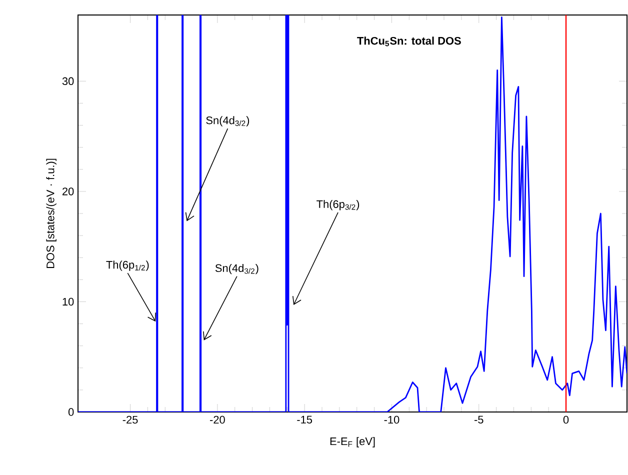 Image resolution: width=628 pixels, height=475 pixels. Describe the element at coordinates (127, 265) in the screenshot. I see `annotation: Th(6p$_{1/2}$)` at that location.